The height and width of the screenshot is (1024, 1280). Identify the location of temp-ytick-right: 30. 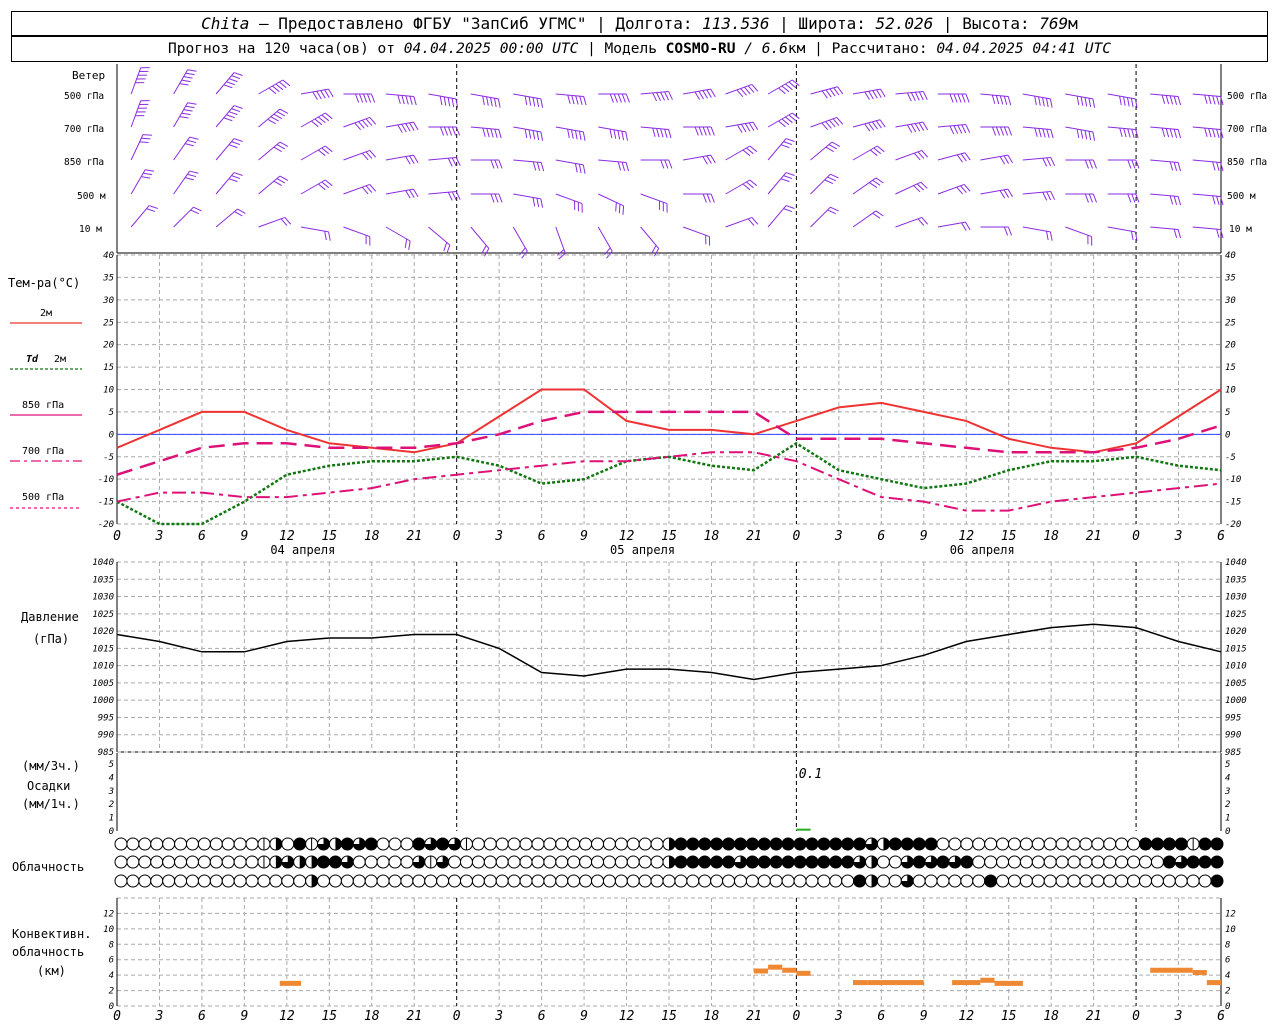
(1230, 301).